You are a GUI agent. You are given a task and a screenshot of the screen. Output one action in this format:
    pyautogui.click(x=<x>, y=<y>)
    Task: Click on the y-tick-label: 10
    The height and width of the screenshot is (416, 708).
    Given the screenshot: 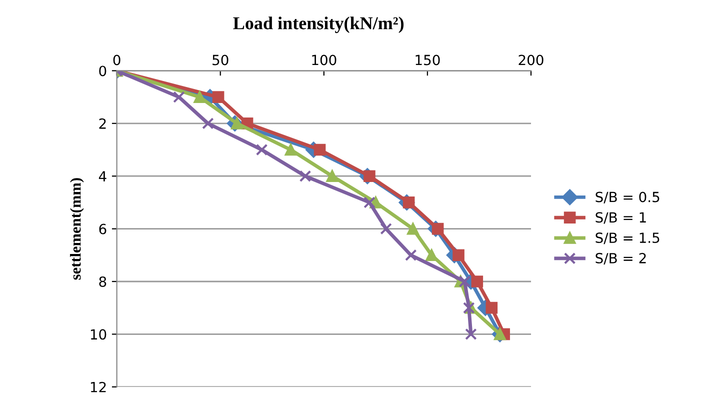 What is the action you would take?
    pyautogui.click(x=98, y=334)
    